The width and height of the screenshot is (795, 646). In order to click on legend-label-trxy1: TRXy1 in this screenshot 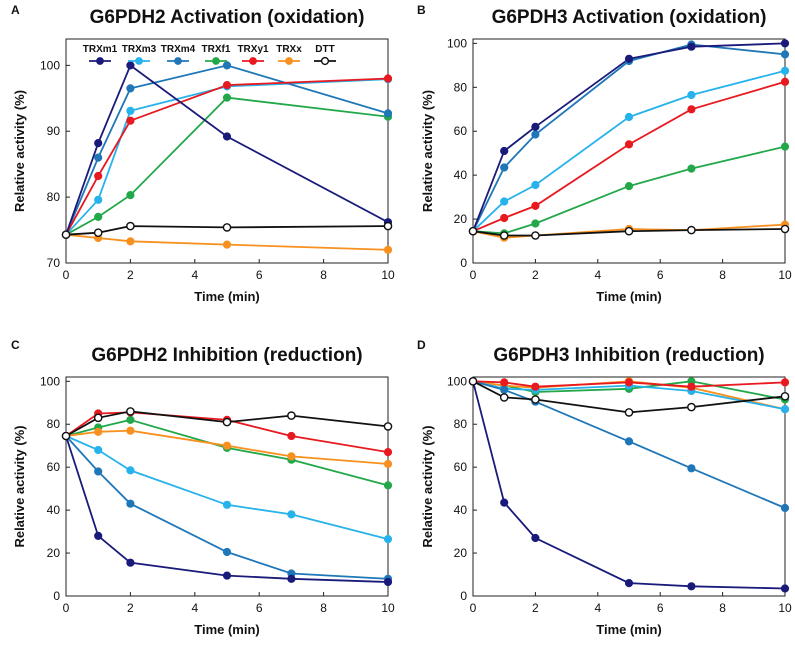, I will do `click(253, 49)`.